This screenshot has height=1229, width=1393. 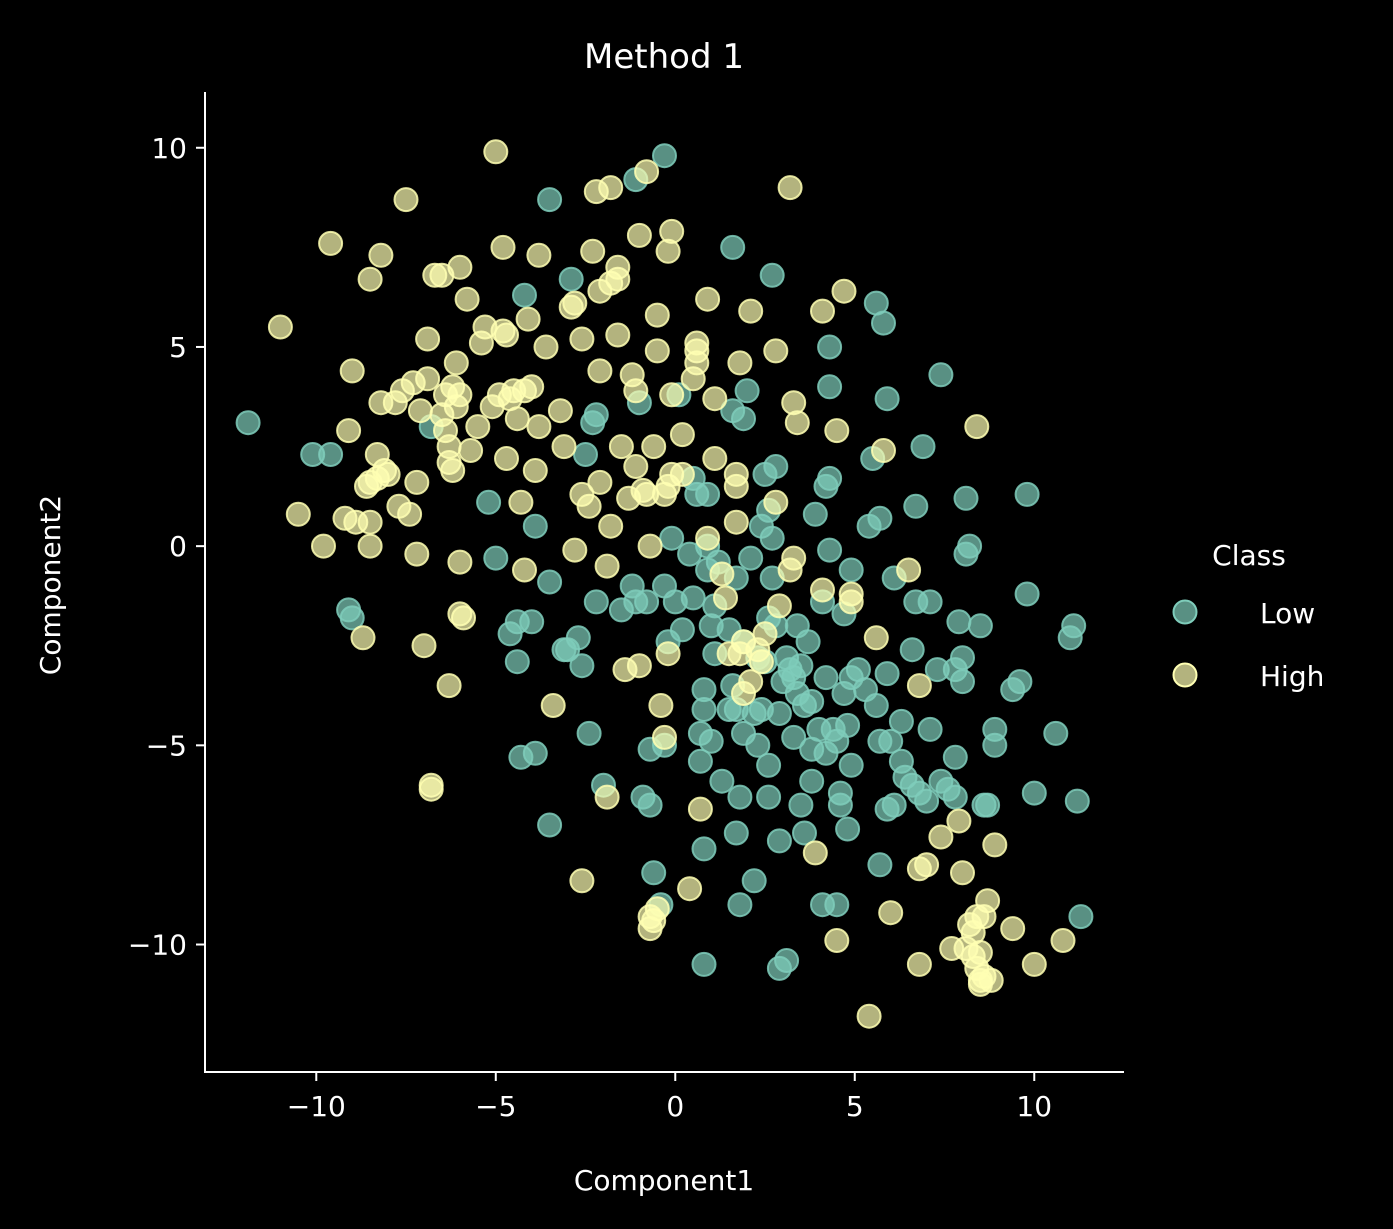 What do you see at coordinates (495, 1106) in the screenshot?
I see `x-tick-label: −5` at bounding box center [495, 1106].